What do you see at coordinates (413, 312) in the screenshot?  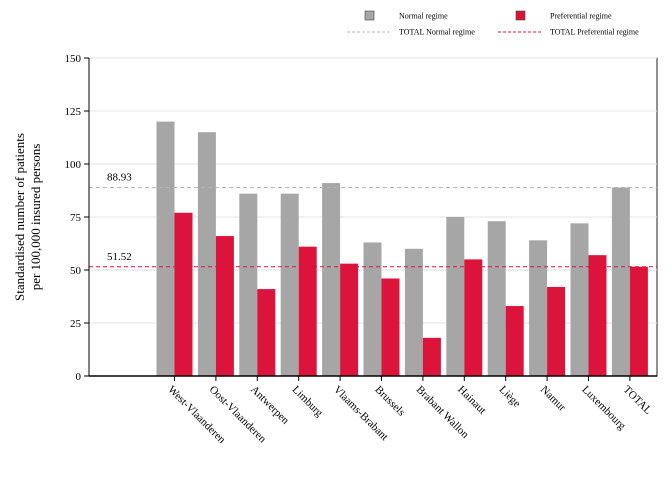 I see `bar-normal-regime-brabant-wallon` at bounding box center [413, 312].